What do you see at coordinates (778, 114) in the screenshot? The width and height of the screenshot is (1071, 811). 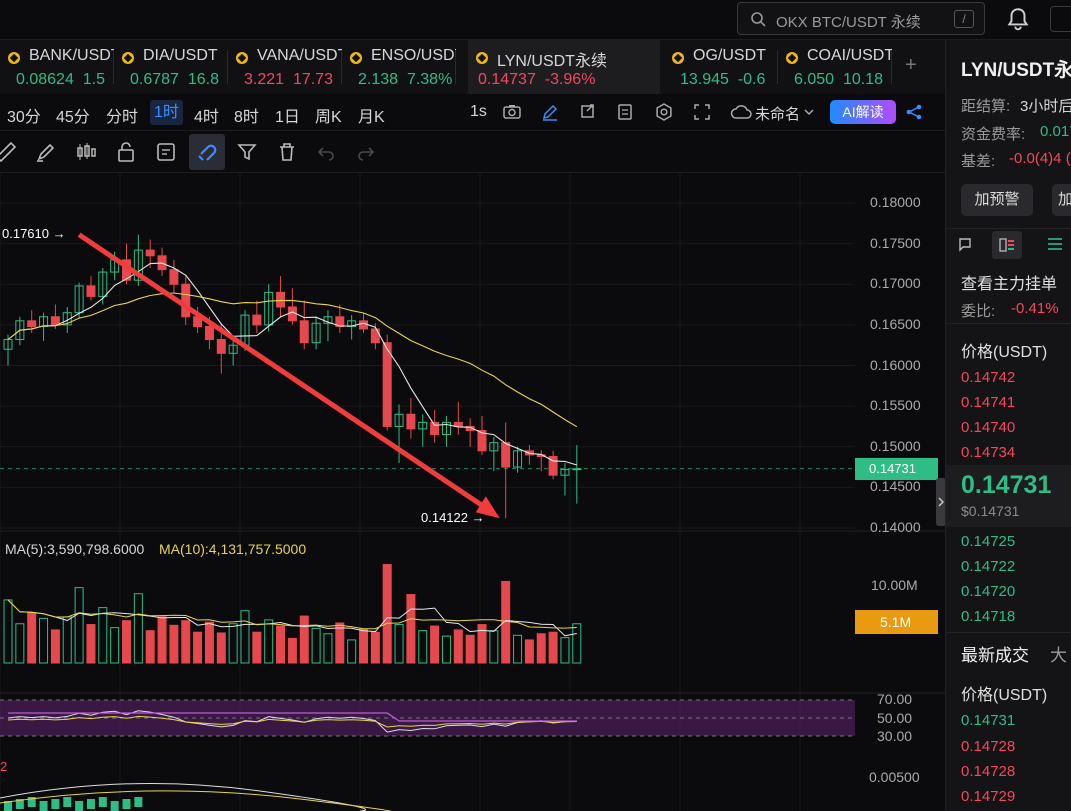 I see `layout-name-dropdown: 未命名` at bounding box center [778, 114].